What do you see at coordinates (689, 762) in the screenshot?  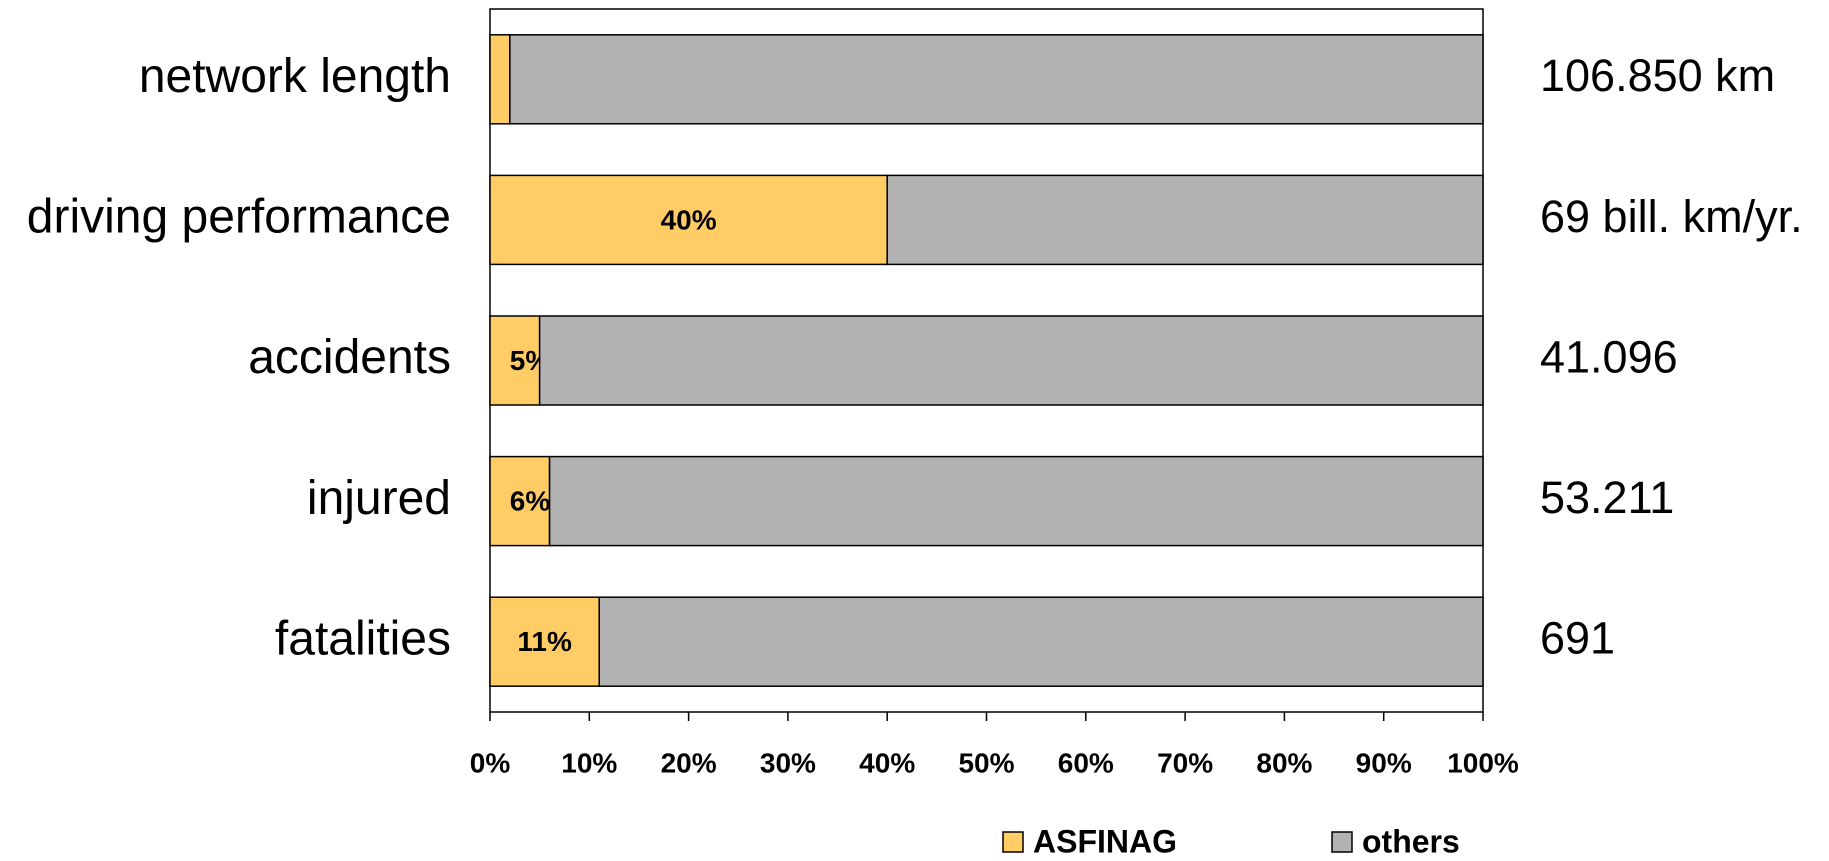 I see `x-tick-label: 20%` at bounding box center [689, 762].